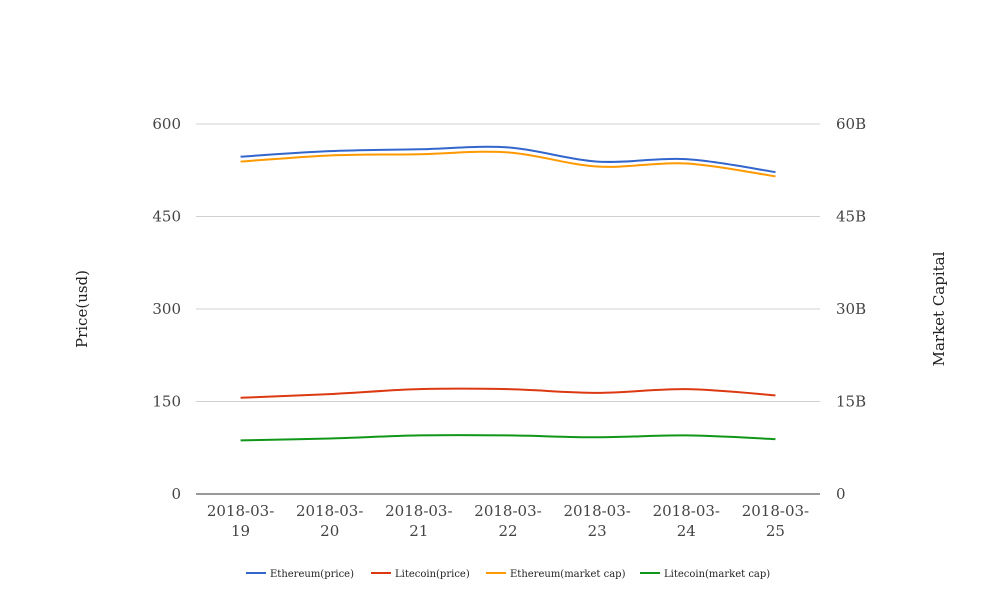 Image resolution: width=1008 pixels, height=616 pixels. What do you see at coordinates (717, 574) in the screenshot?
I see `legend-label: Litecoin(market cap)` at bounding box center [717, 574].